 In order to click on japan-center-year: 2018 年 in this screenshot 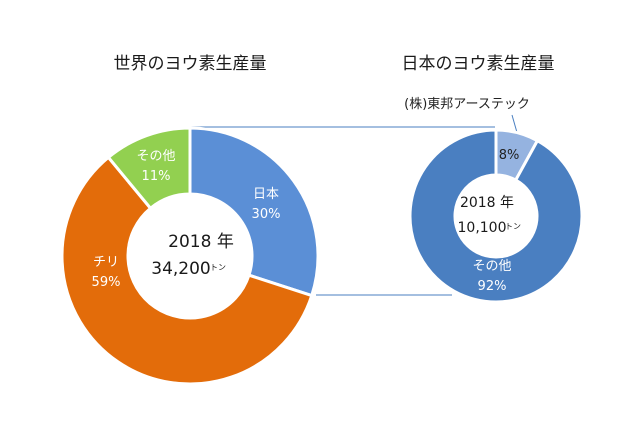, I will do `click(487, 203)`.